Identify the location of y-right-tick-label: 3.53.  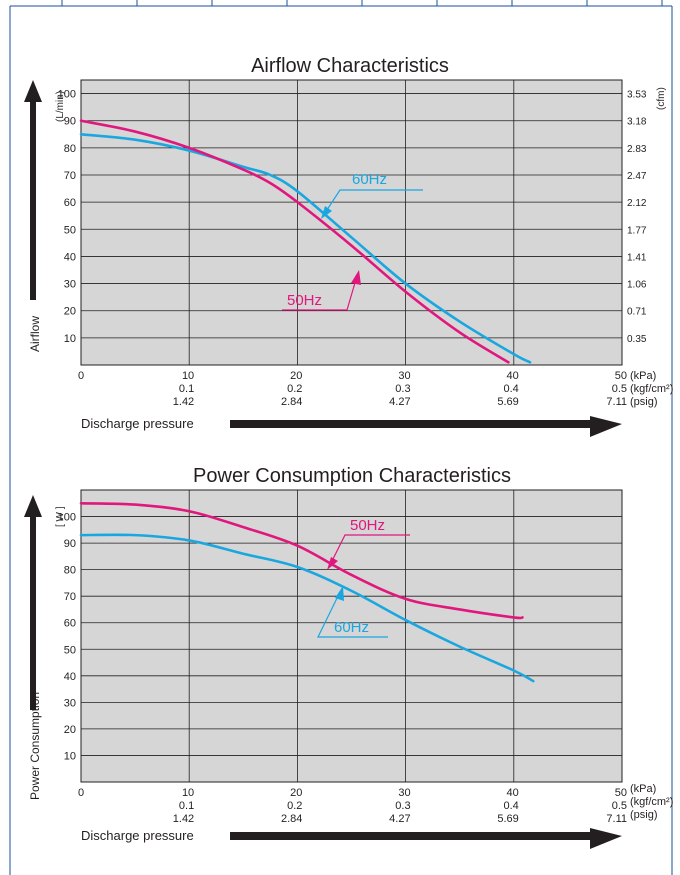
(637, 95).